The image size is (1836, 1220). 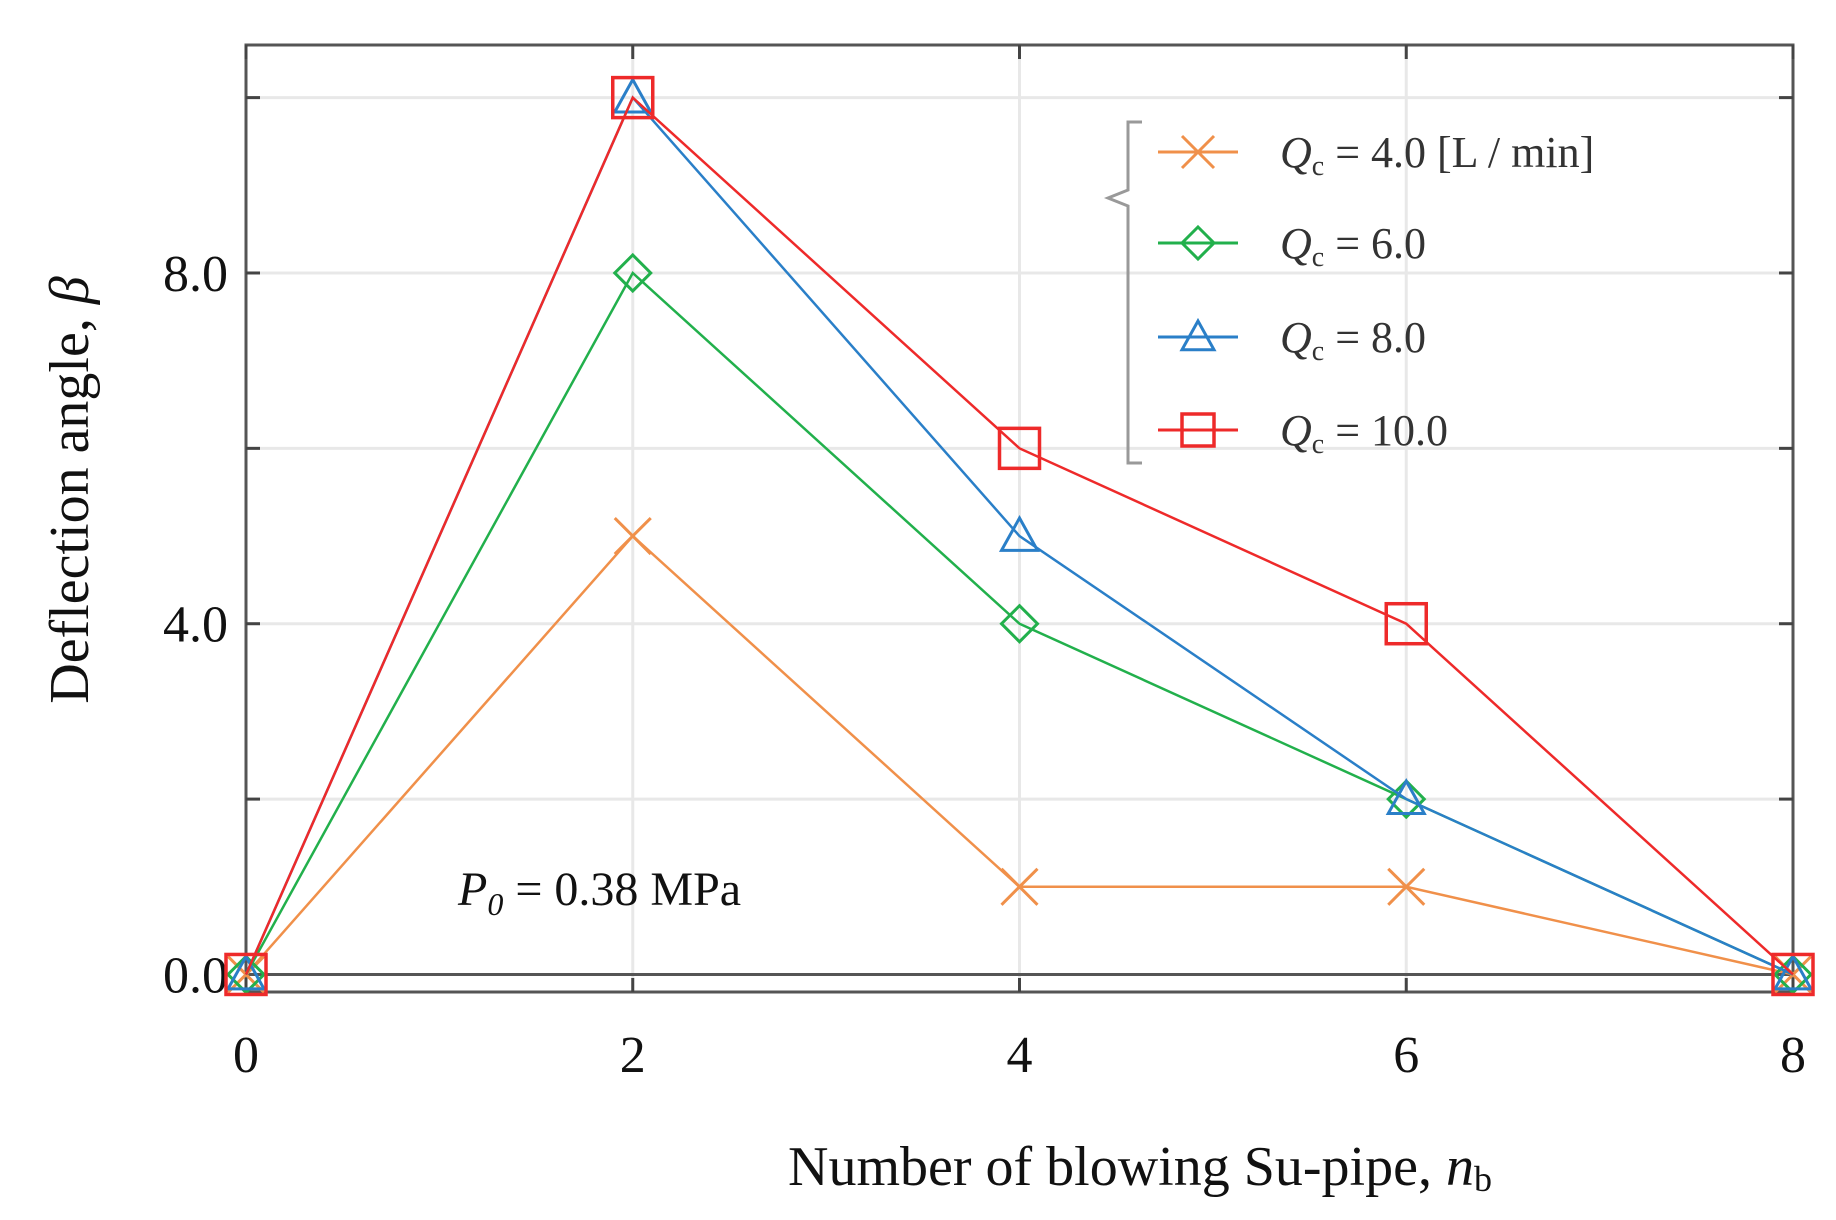 I want to click on legend-label: Qc = 6.0, so click(x=1353, y=246).